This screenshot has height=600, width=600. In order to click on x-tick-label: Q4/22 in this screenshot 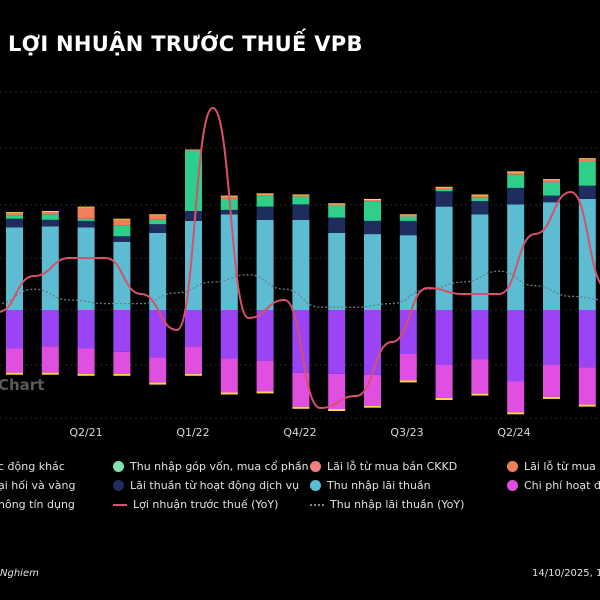, I will do `click(299, 432)`.